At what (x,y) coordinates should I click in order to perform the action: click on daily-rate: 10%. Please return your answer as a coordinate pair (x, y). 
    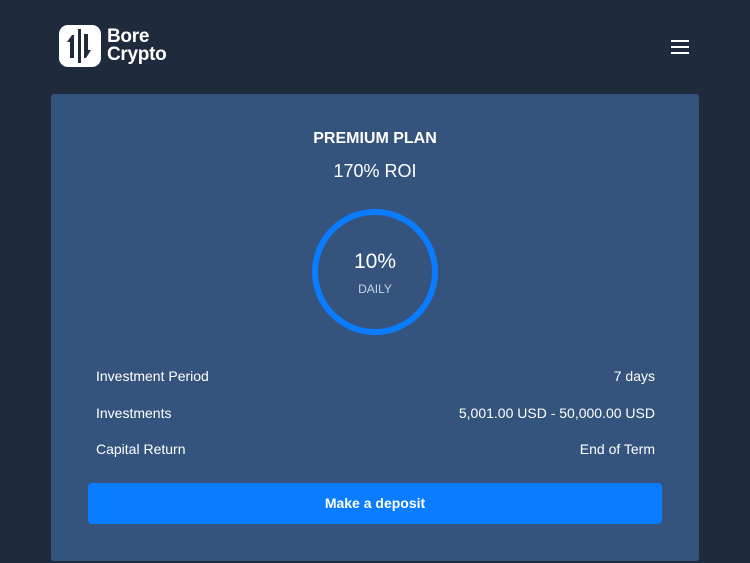
    Looking at the image, I should click on (375, 261).